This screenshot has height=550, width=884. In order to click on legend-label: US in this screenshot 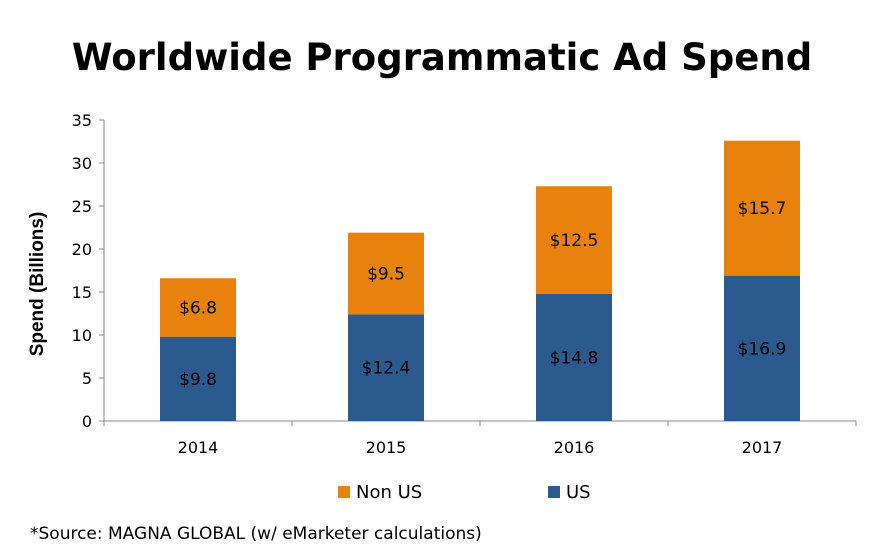, I will do `click(578, 492)`.